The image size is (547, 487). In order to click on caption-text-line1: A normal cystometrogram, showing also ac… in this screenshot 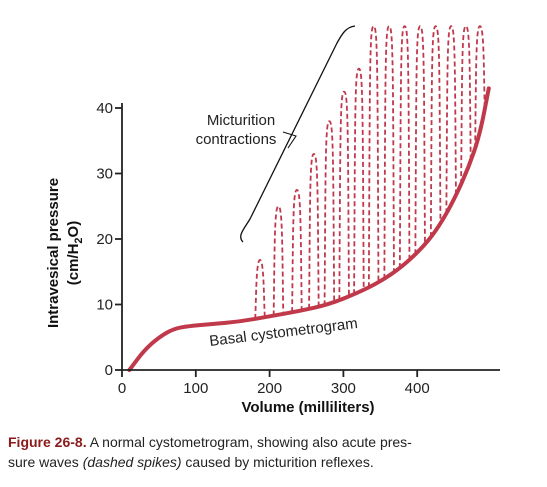, I will do `click(249, 442)`.